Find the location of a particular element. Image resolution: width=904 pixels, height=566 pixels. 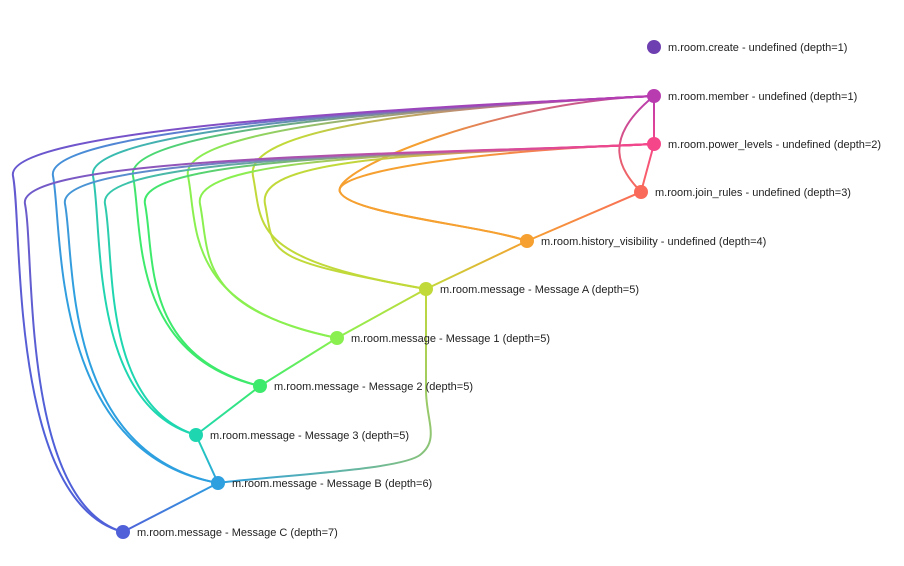

edge-msg1-to-msg2 is located at coordinates (298, 362).